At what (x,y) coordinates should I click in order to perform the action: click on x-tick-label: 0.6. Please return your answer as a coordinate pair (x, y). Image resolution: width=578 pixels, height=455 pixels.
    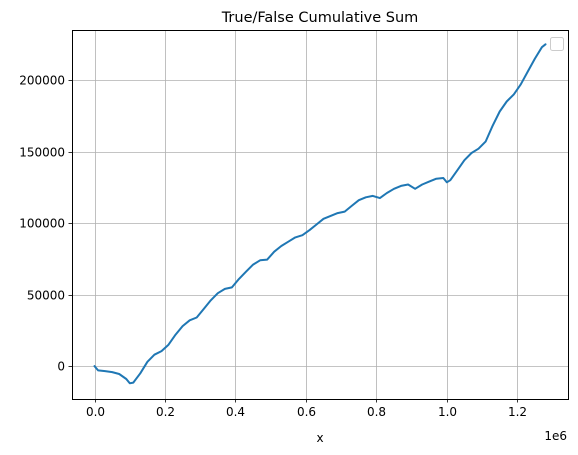
    Looking at the image, I should click on (306, 412).